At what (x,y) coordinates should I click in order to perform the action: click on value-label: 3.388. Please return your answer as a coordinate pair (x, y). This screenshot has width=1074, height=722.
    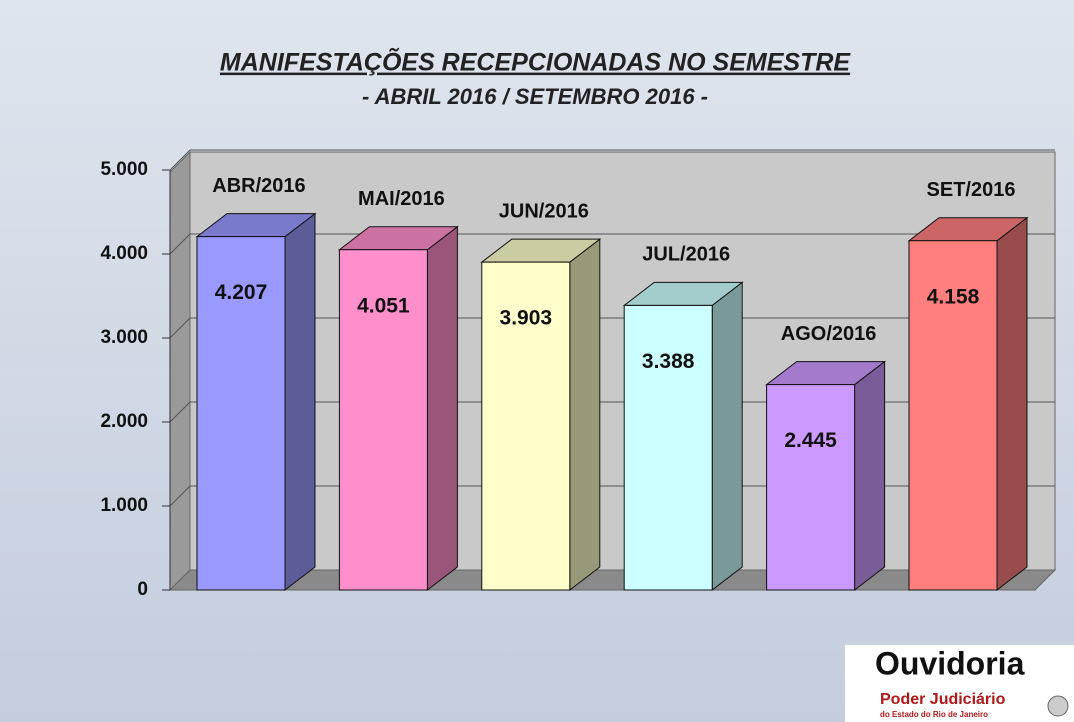
    Looking at the image, I should click on (668, 361).